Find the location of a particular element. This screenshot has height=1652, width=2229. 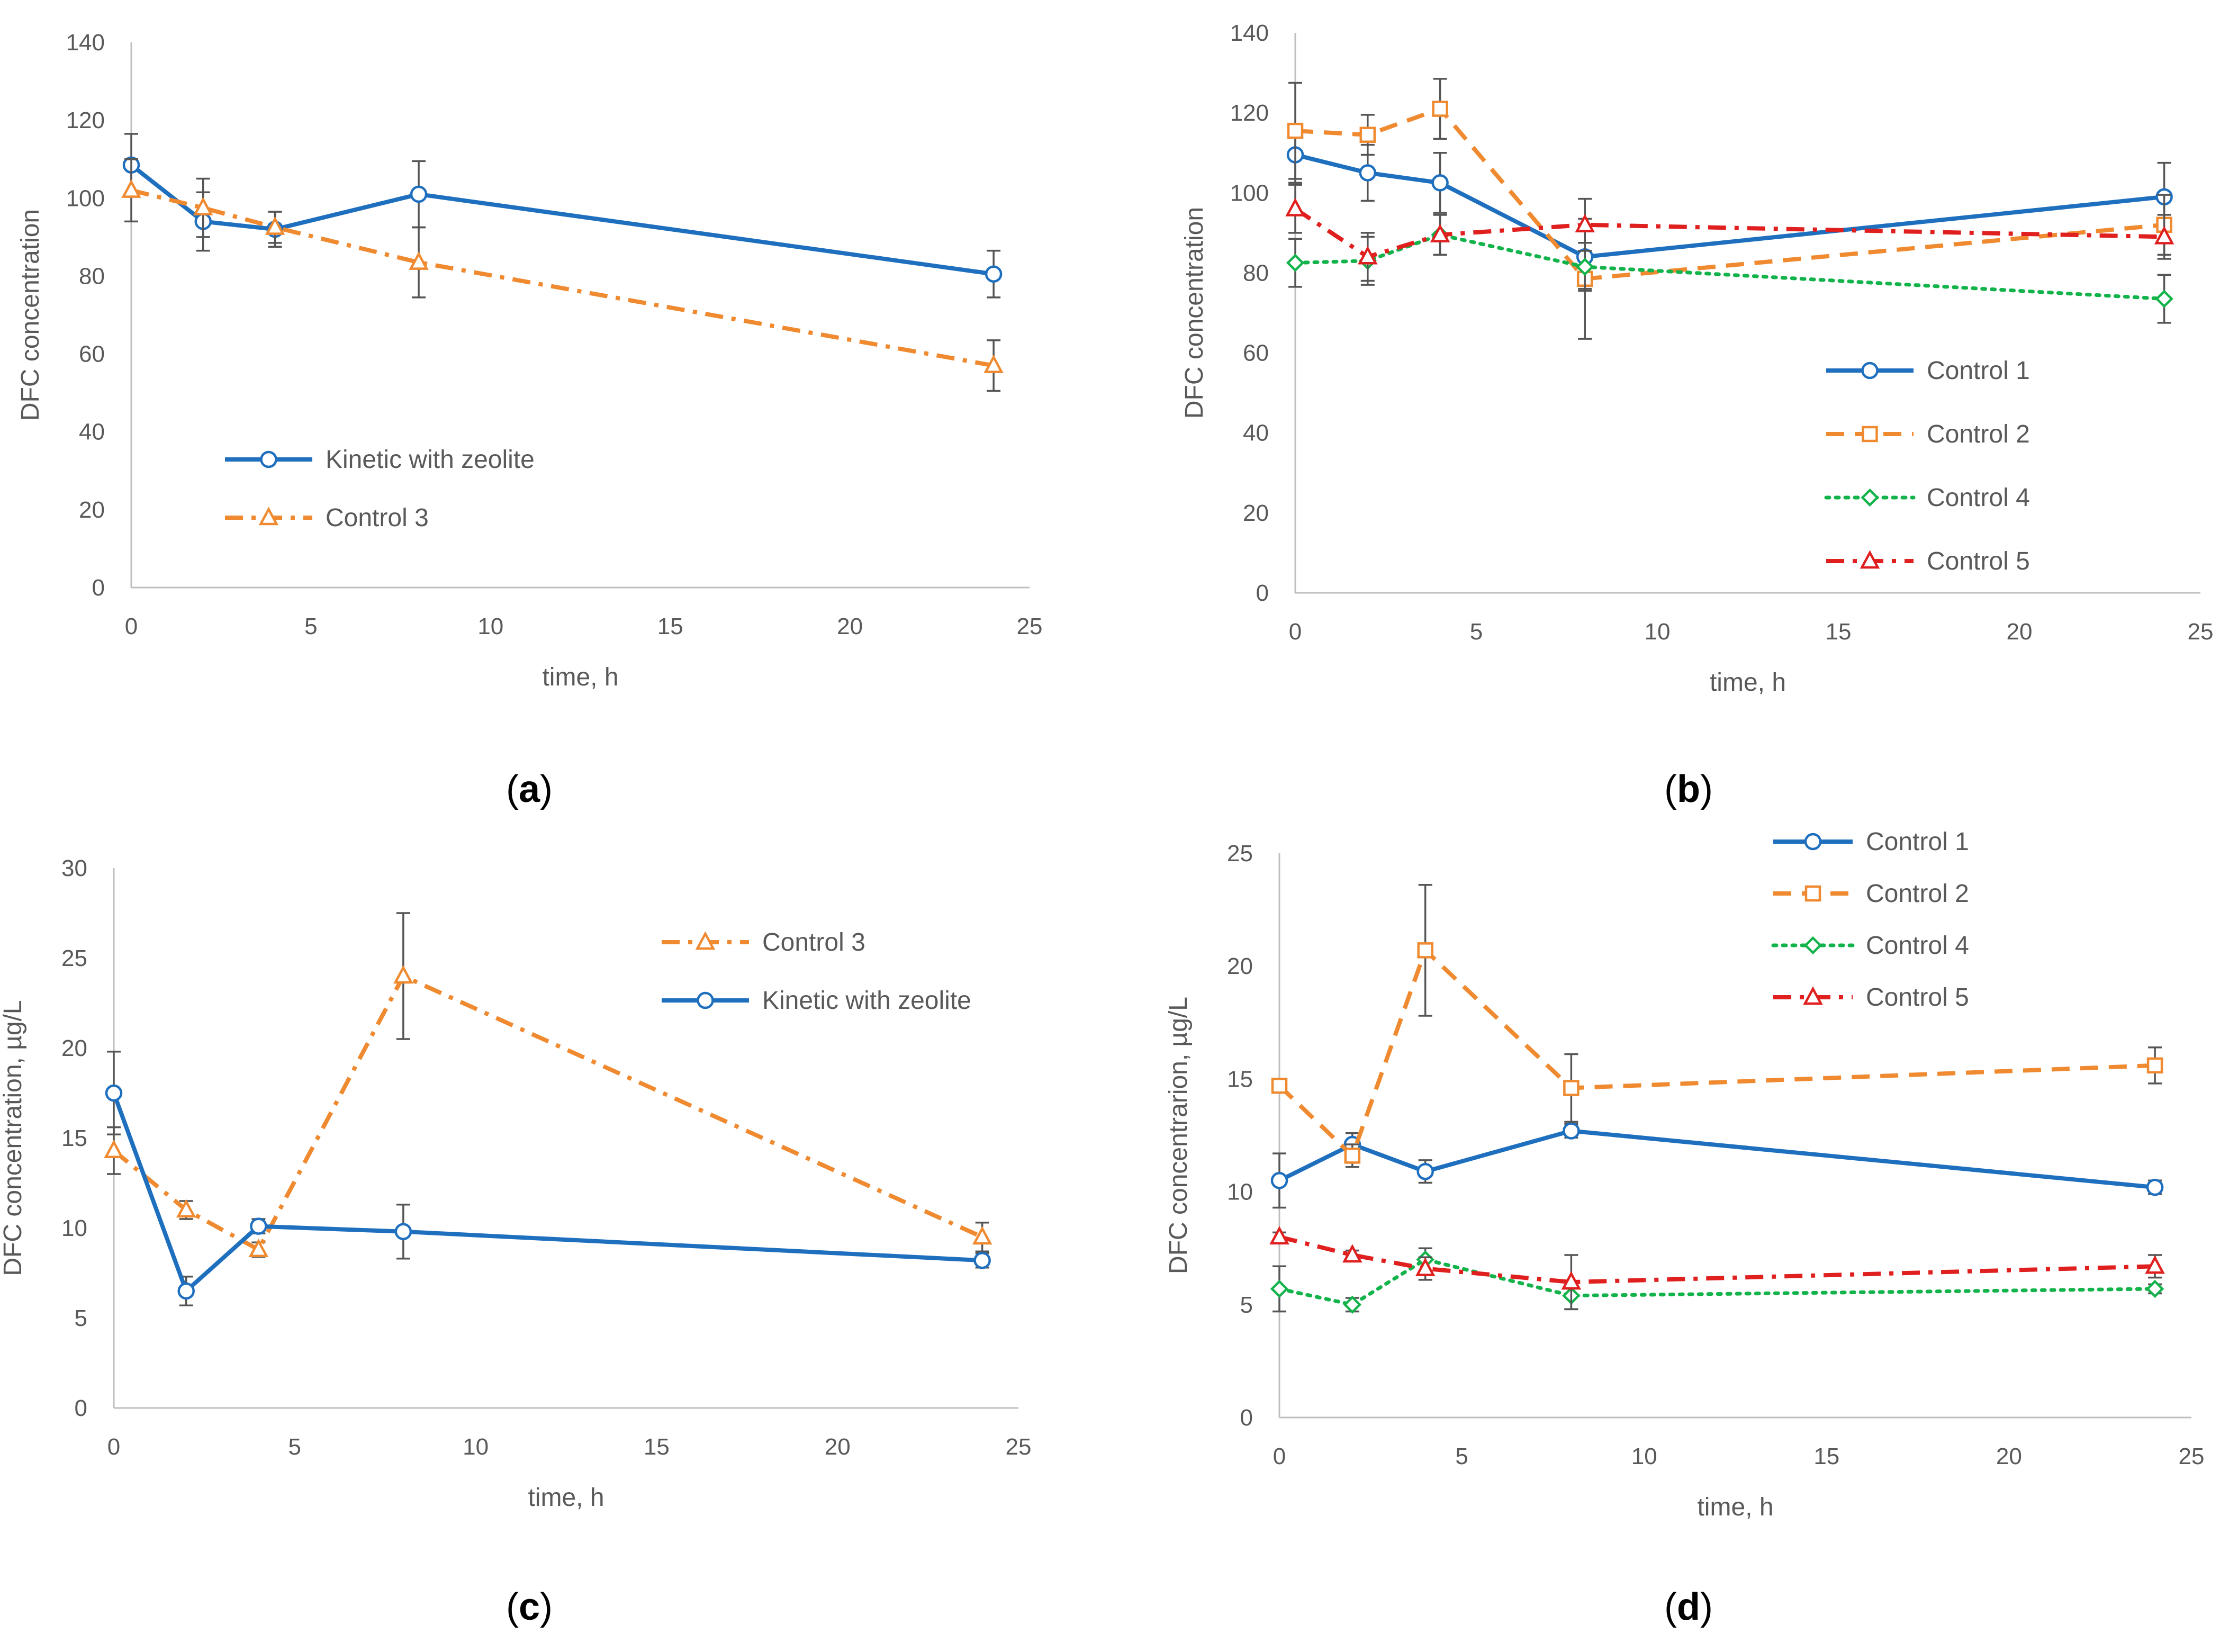

y-tick-label: 5 is located at coordinates (81, 1318).